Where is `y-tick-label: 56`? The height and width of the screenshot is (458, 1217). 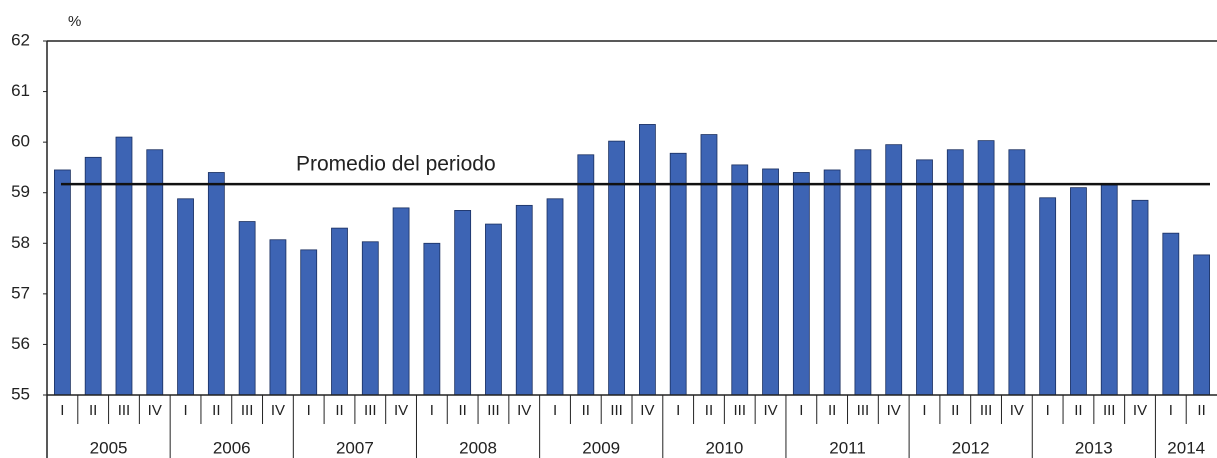
y-tick-label: 56 is located at coordinates (20, 343).